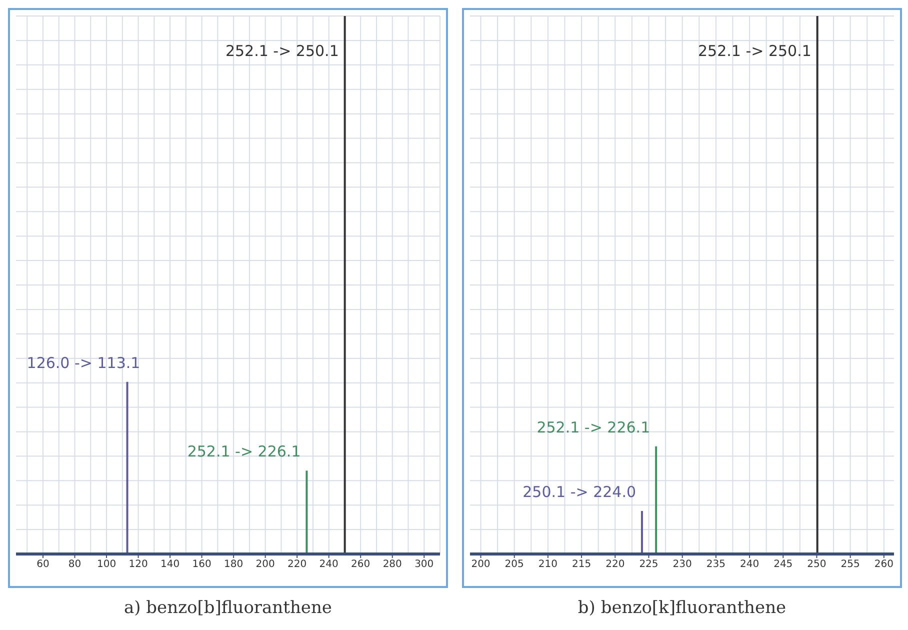 The height and width of the screenshot is (630, 908). I want to click on x-tick-label: 205, so click(514, 564).